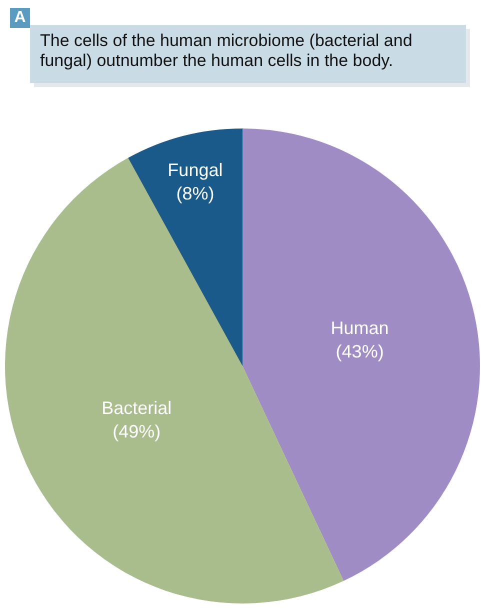 This screenshot has height=610, width=485. What do you see at coordinates (227, 51) in the screenshot?
I see `chart-title: The cells of the human microbiome (bacterial and fungal) outnumber the human cells in the body.` at bounding box center [227, 51].